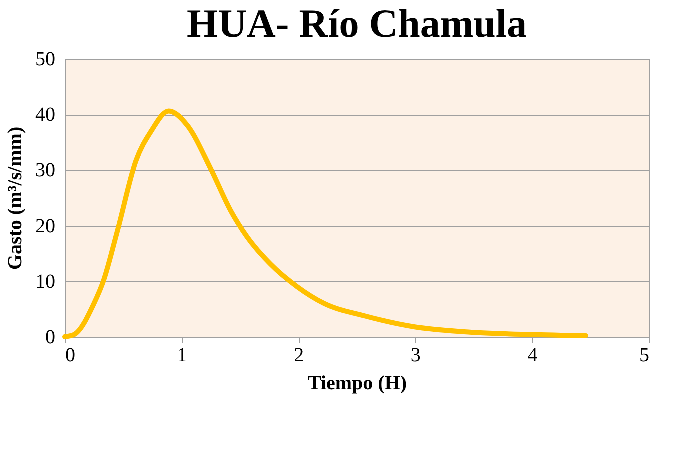 Image resolution: width=696 pixels, height=461 pixels. I want to click on x-tick-label: 5, so click(645, 355).